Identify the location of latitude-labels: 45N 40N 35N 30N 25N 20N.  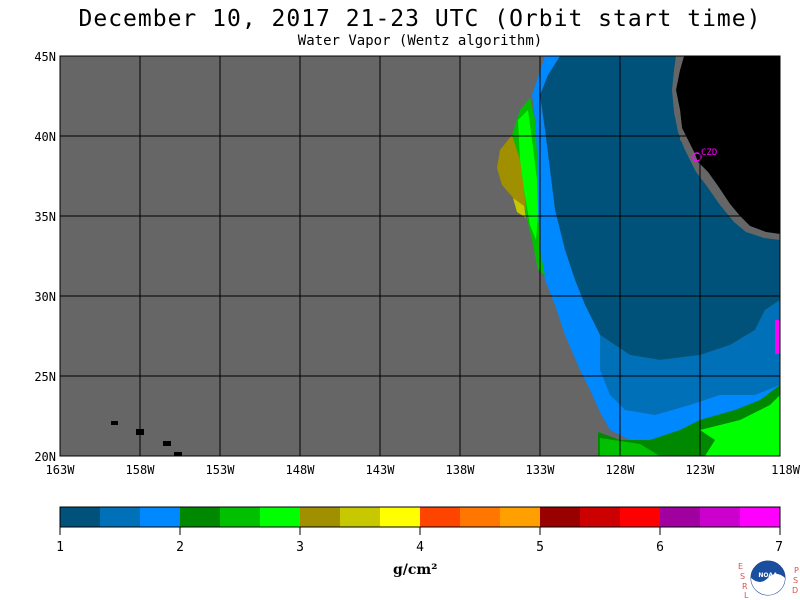
(45, 257).